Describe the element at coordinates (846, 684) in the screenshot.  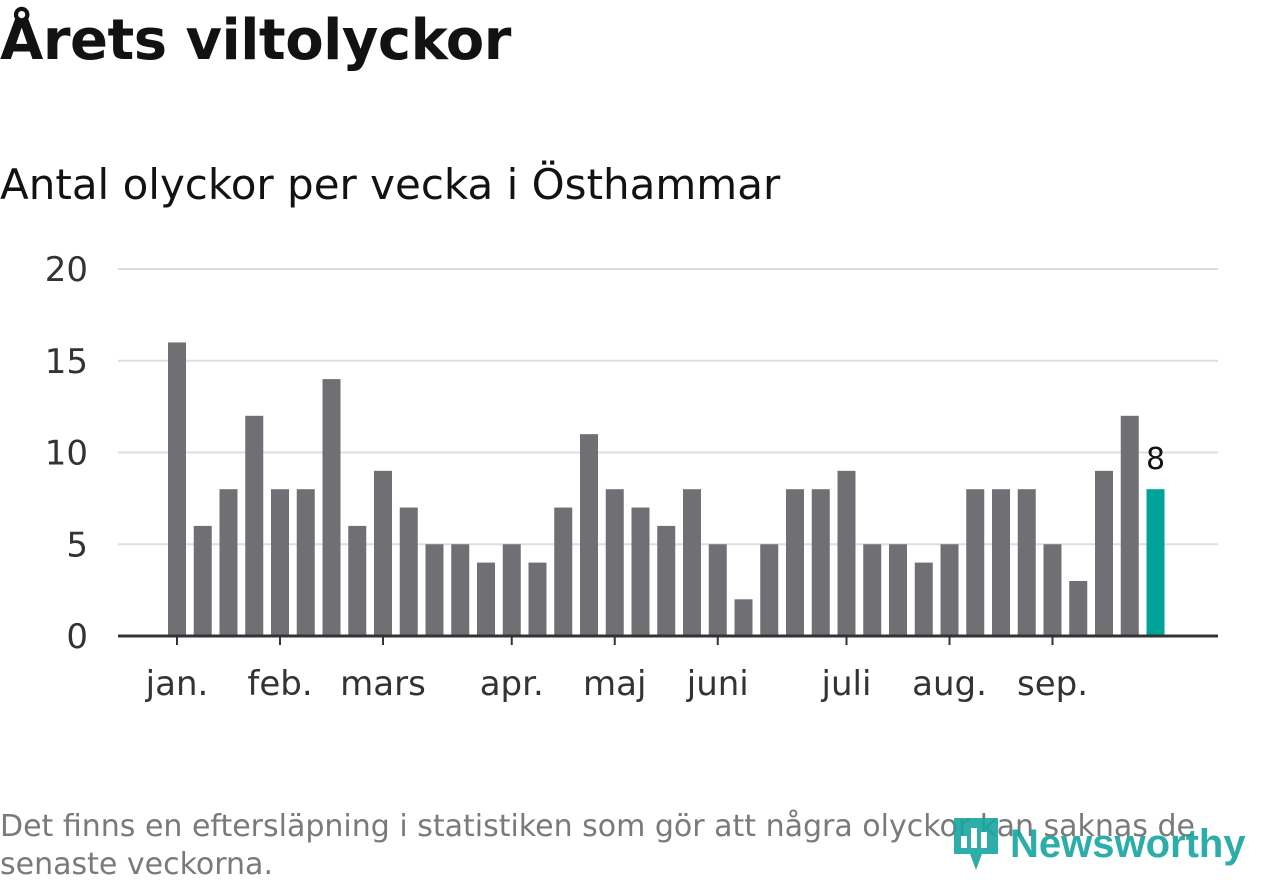
I see `x-tick-label: juli` at that location.